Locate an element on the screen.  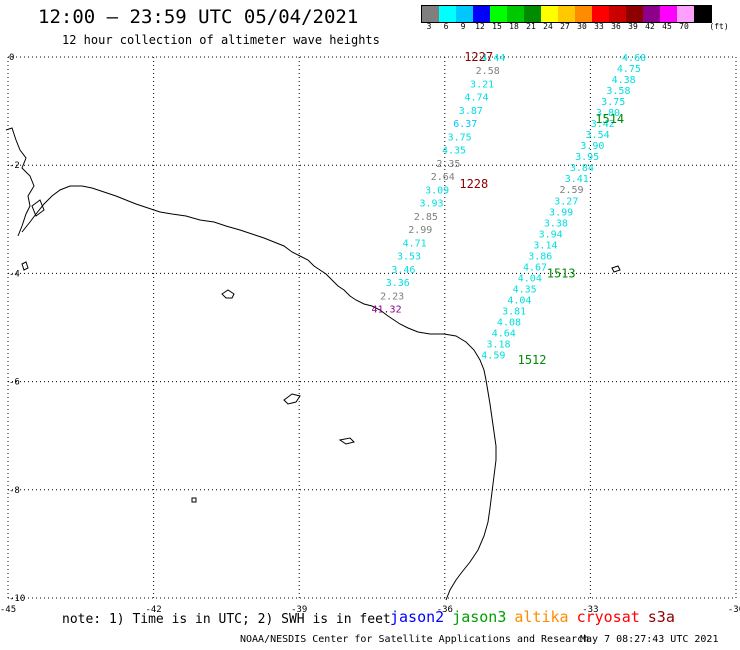
island-west is located at coordinates (25, 266).